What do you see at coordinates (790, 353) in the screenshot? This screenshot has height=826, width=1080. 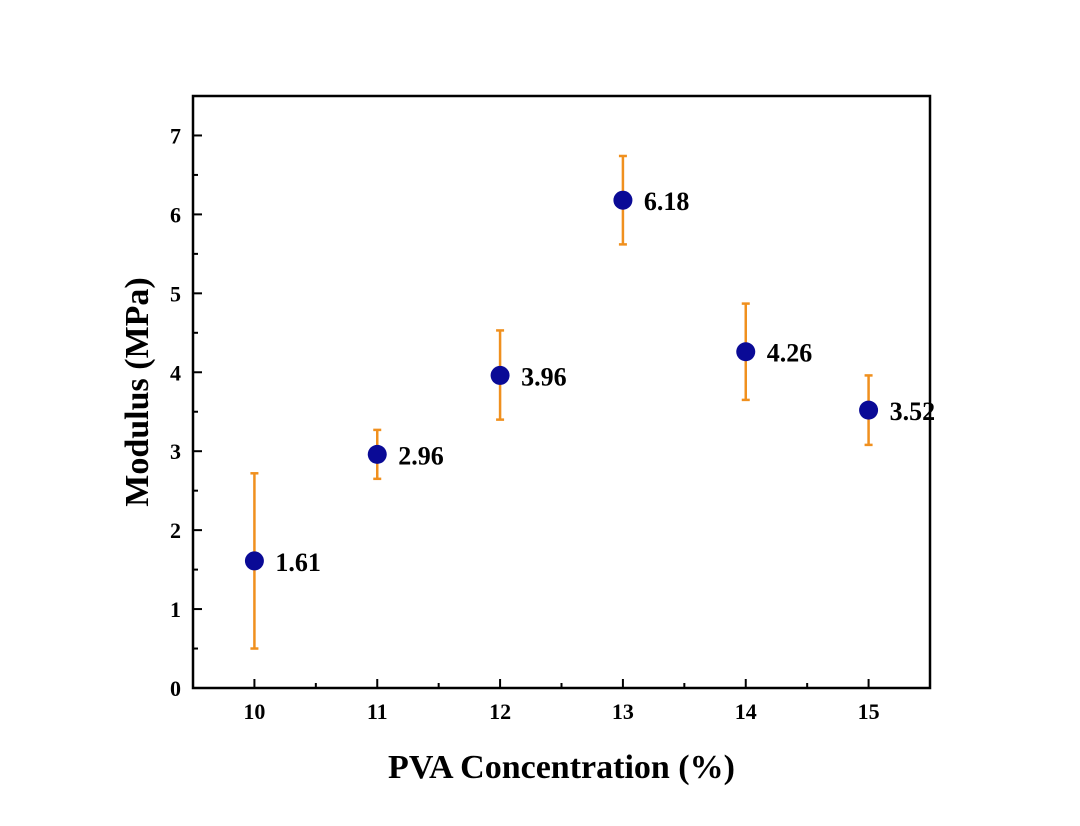 I see `data-label: 4.26` at bounding box center [790, 353].